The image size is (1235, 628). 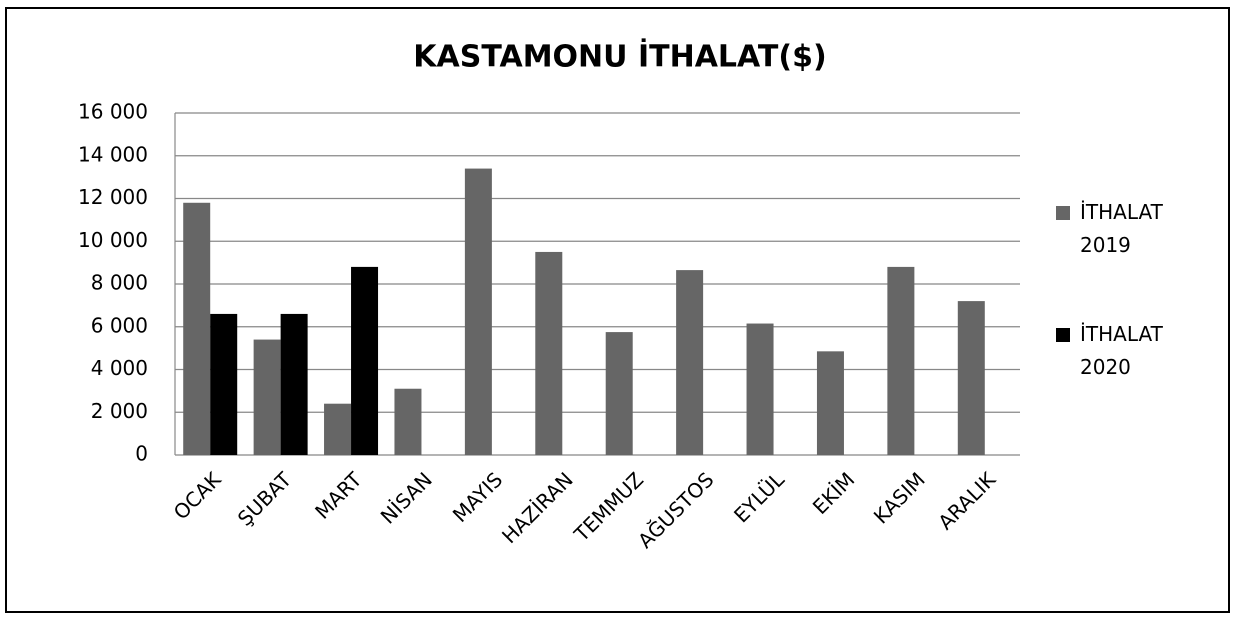 I want to click on x-tick-label: KASIM, so click(x=899, y=497).